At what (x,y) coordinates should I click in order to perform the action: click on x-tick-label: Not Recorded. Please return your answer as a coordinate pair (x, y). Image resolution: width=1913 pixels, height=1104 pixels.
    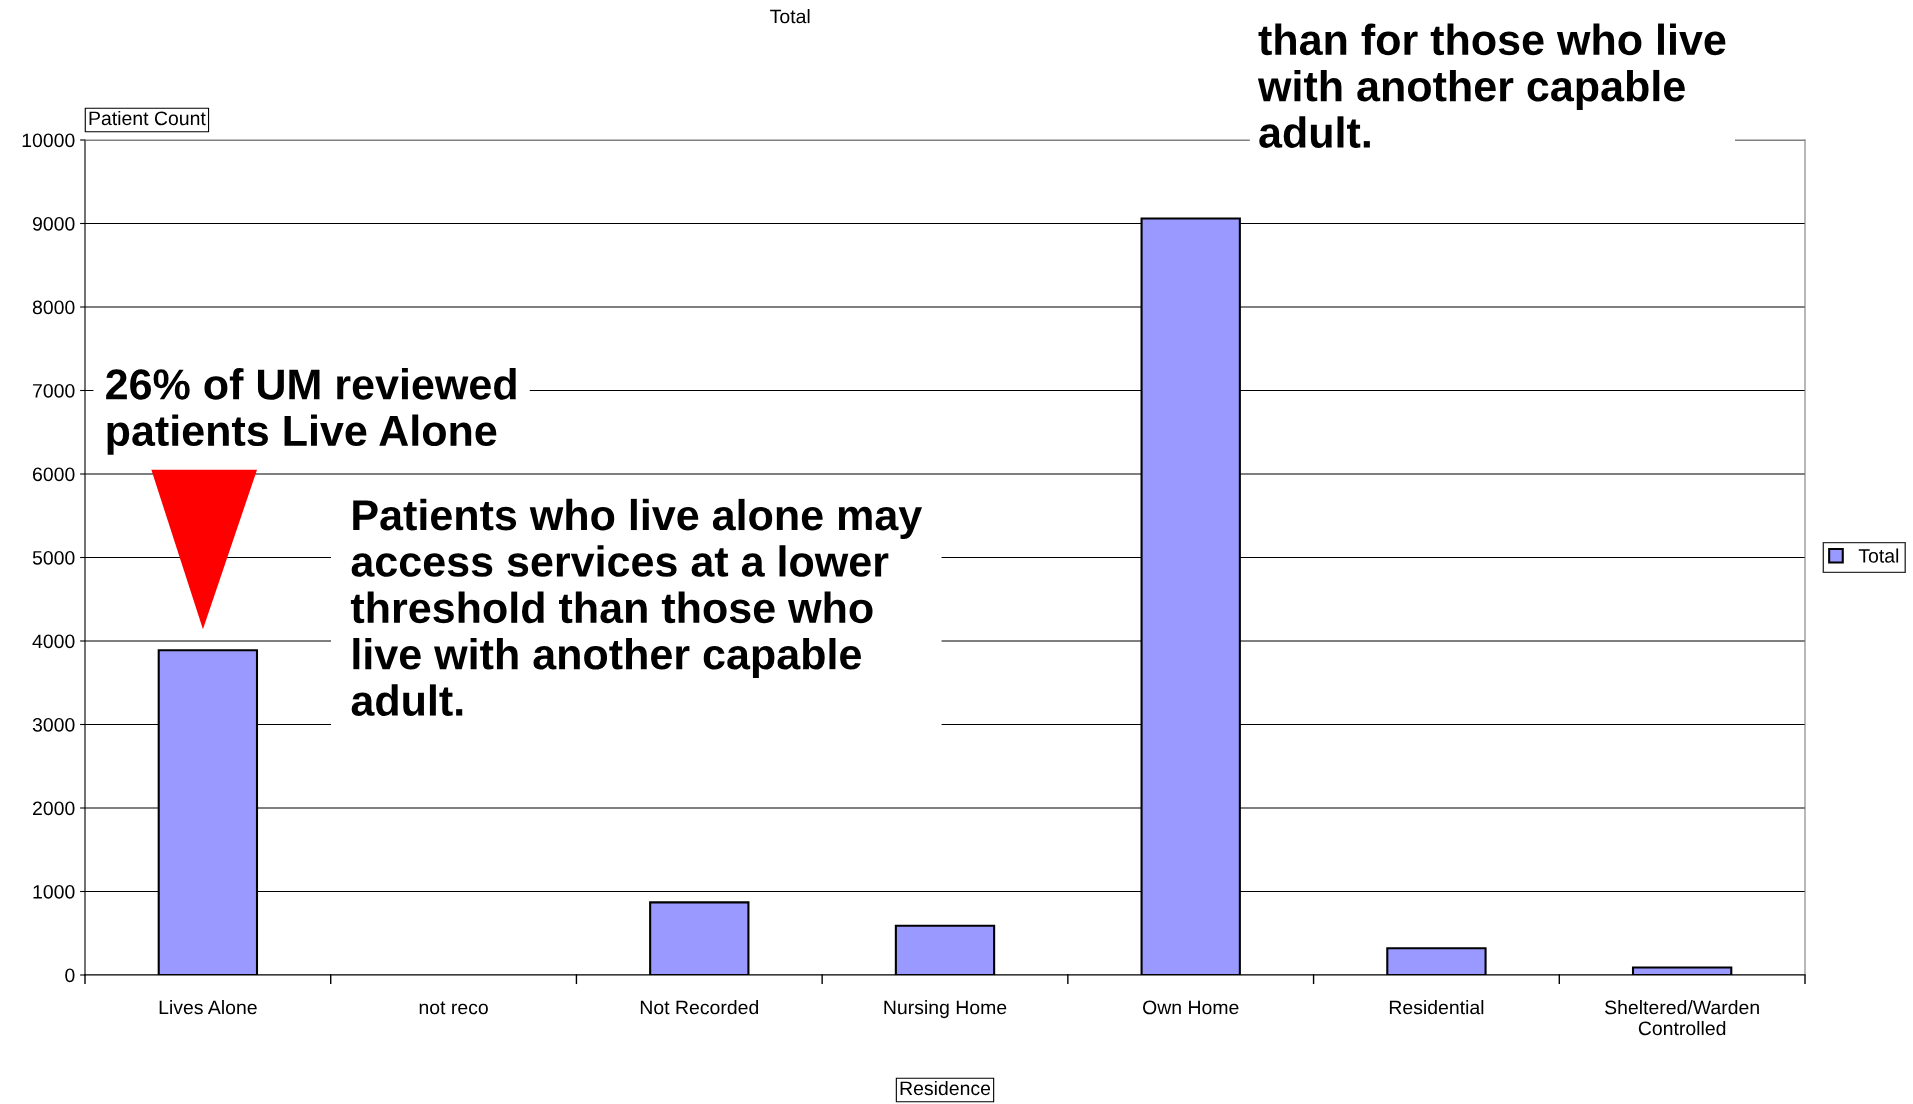
    Looking at the image, I should click on (699, 1007).